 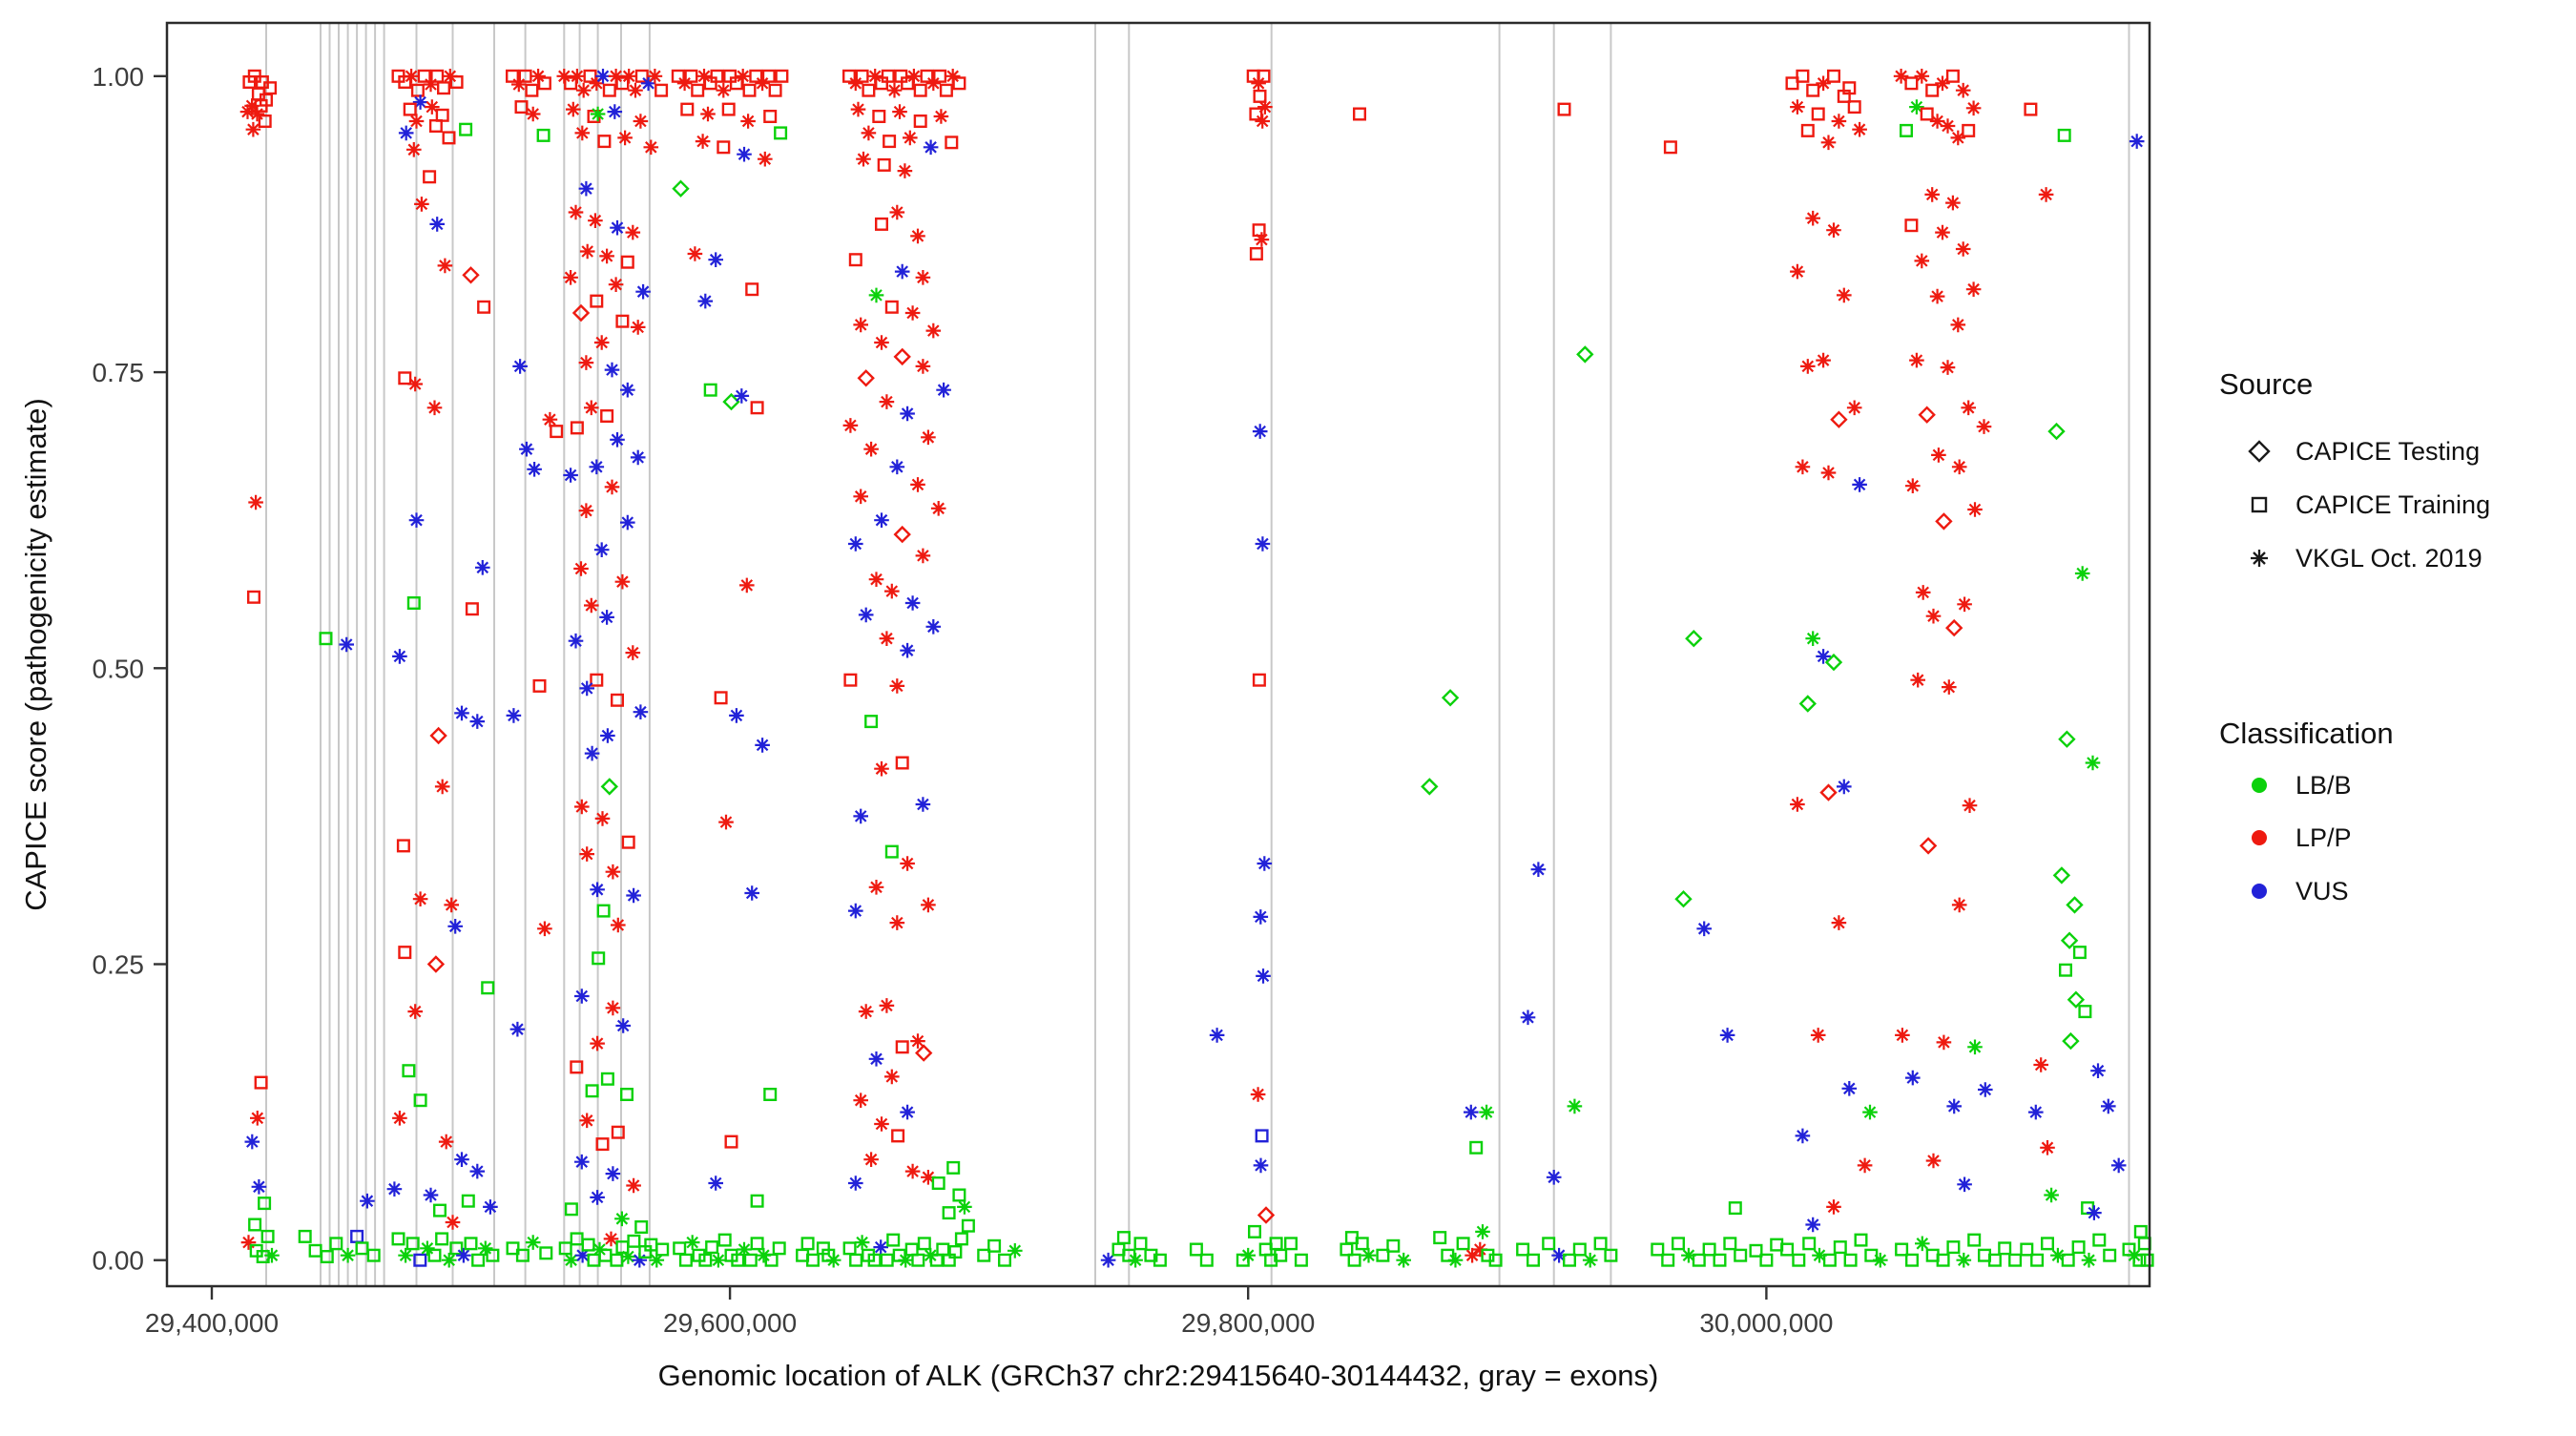 I want to click on legend-item-lbb: LB/B, so click(x=2302, y=785).